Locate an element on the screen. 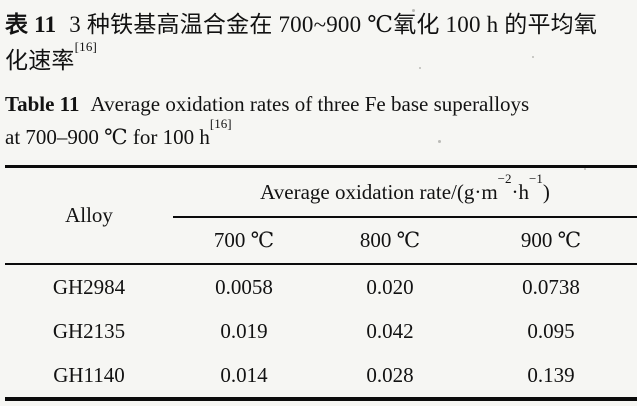 The height and width of the screenshot is (406, 637). unit-text-end: ) is located at coordinates (546, 191).